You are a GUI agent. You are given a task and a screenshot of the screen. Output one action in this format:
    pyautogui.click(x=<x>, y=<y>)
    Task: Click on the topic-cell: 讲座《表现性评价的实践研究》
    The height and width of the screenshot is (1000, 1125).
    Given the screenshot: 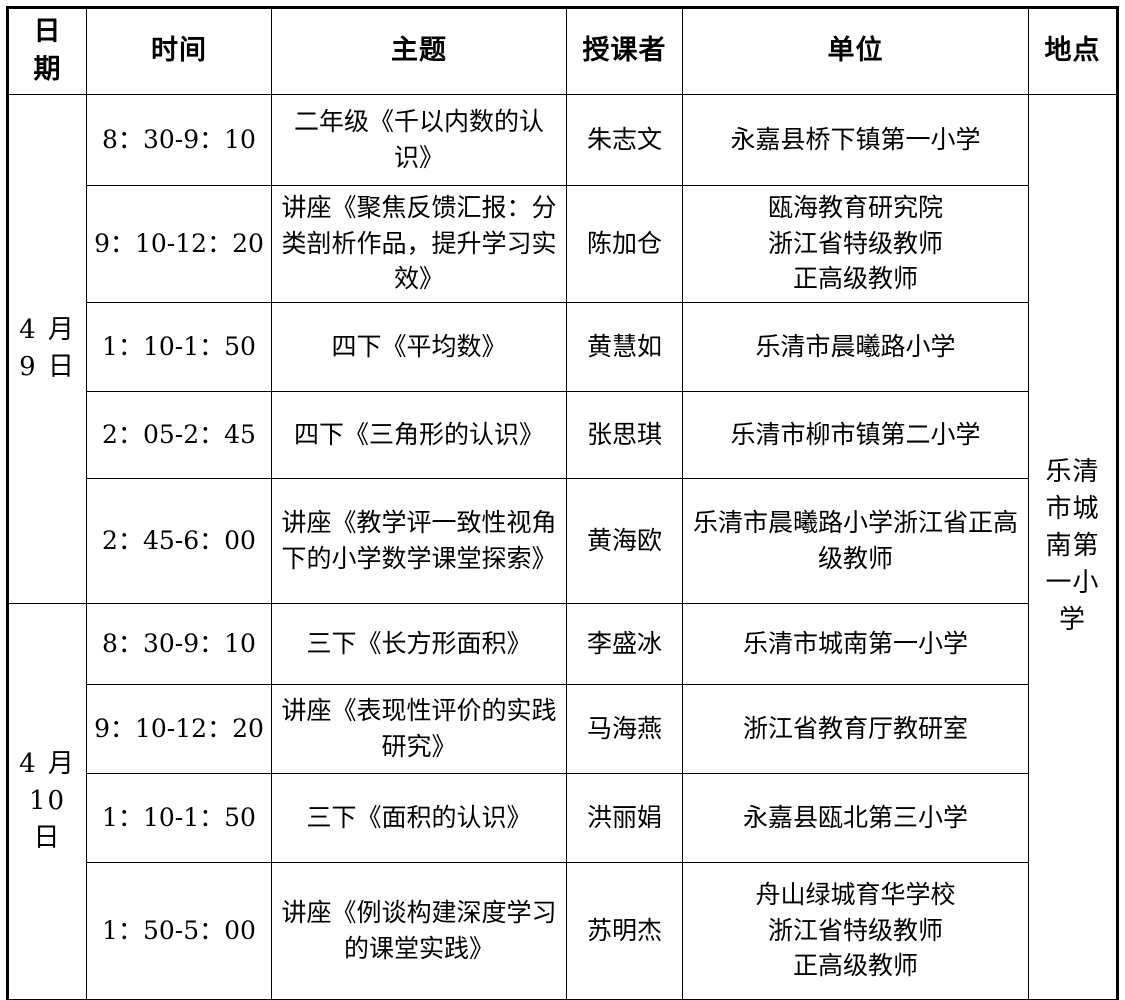 What is the action you would take?
    pyautogui.click(x=419, y=728)
    